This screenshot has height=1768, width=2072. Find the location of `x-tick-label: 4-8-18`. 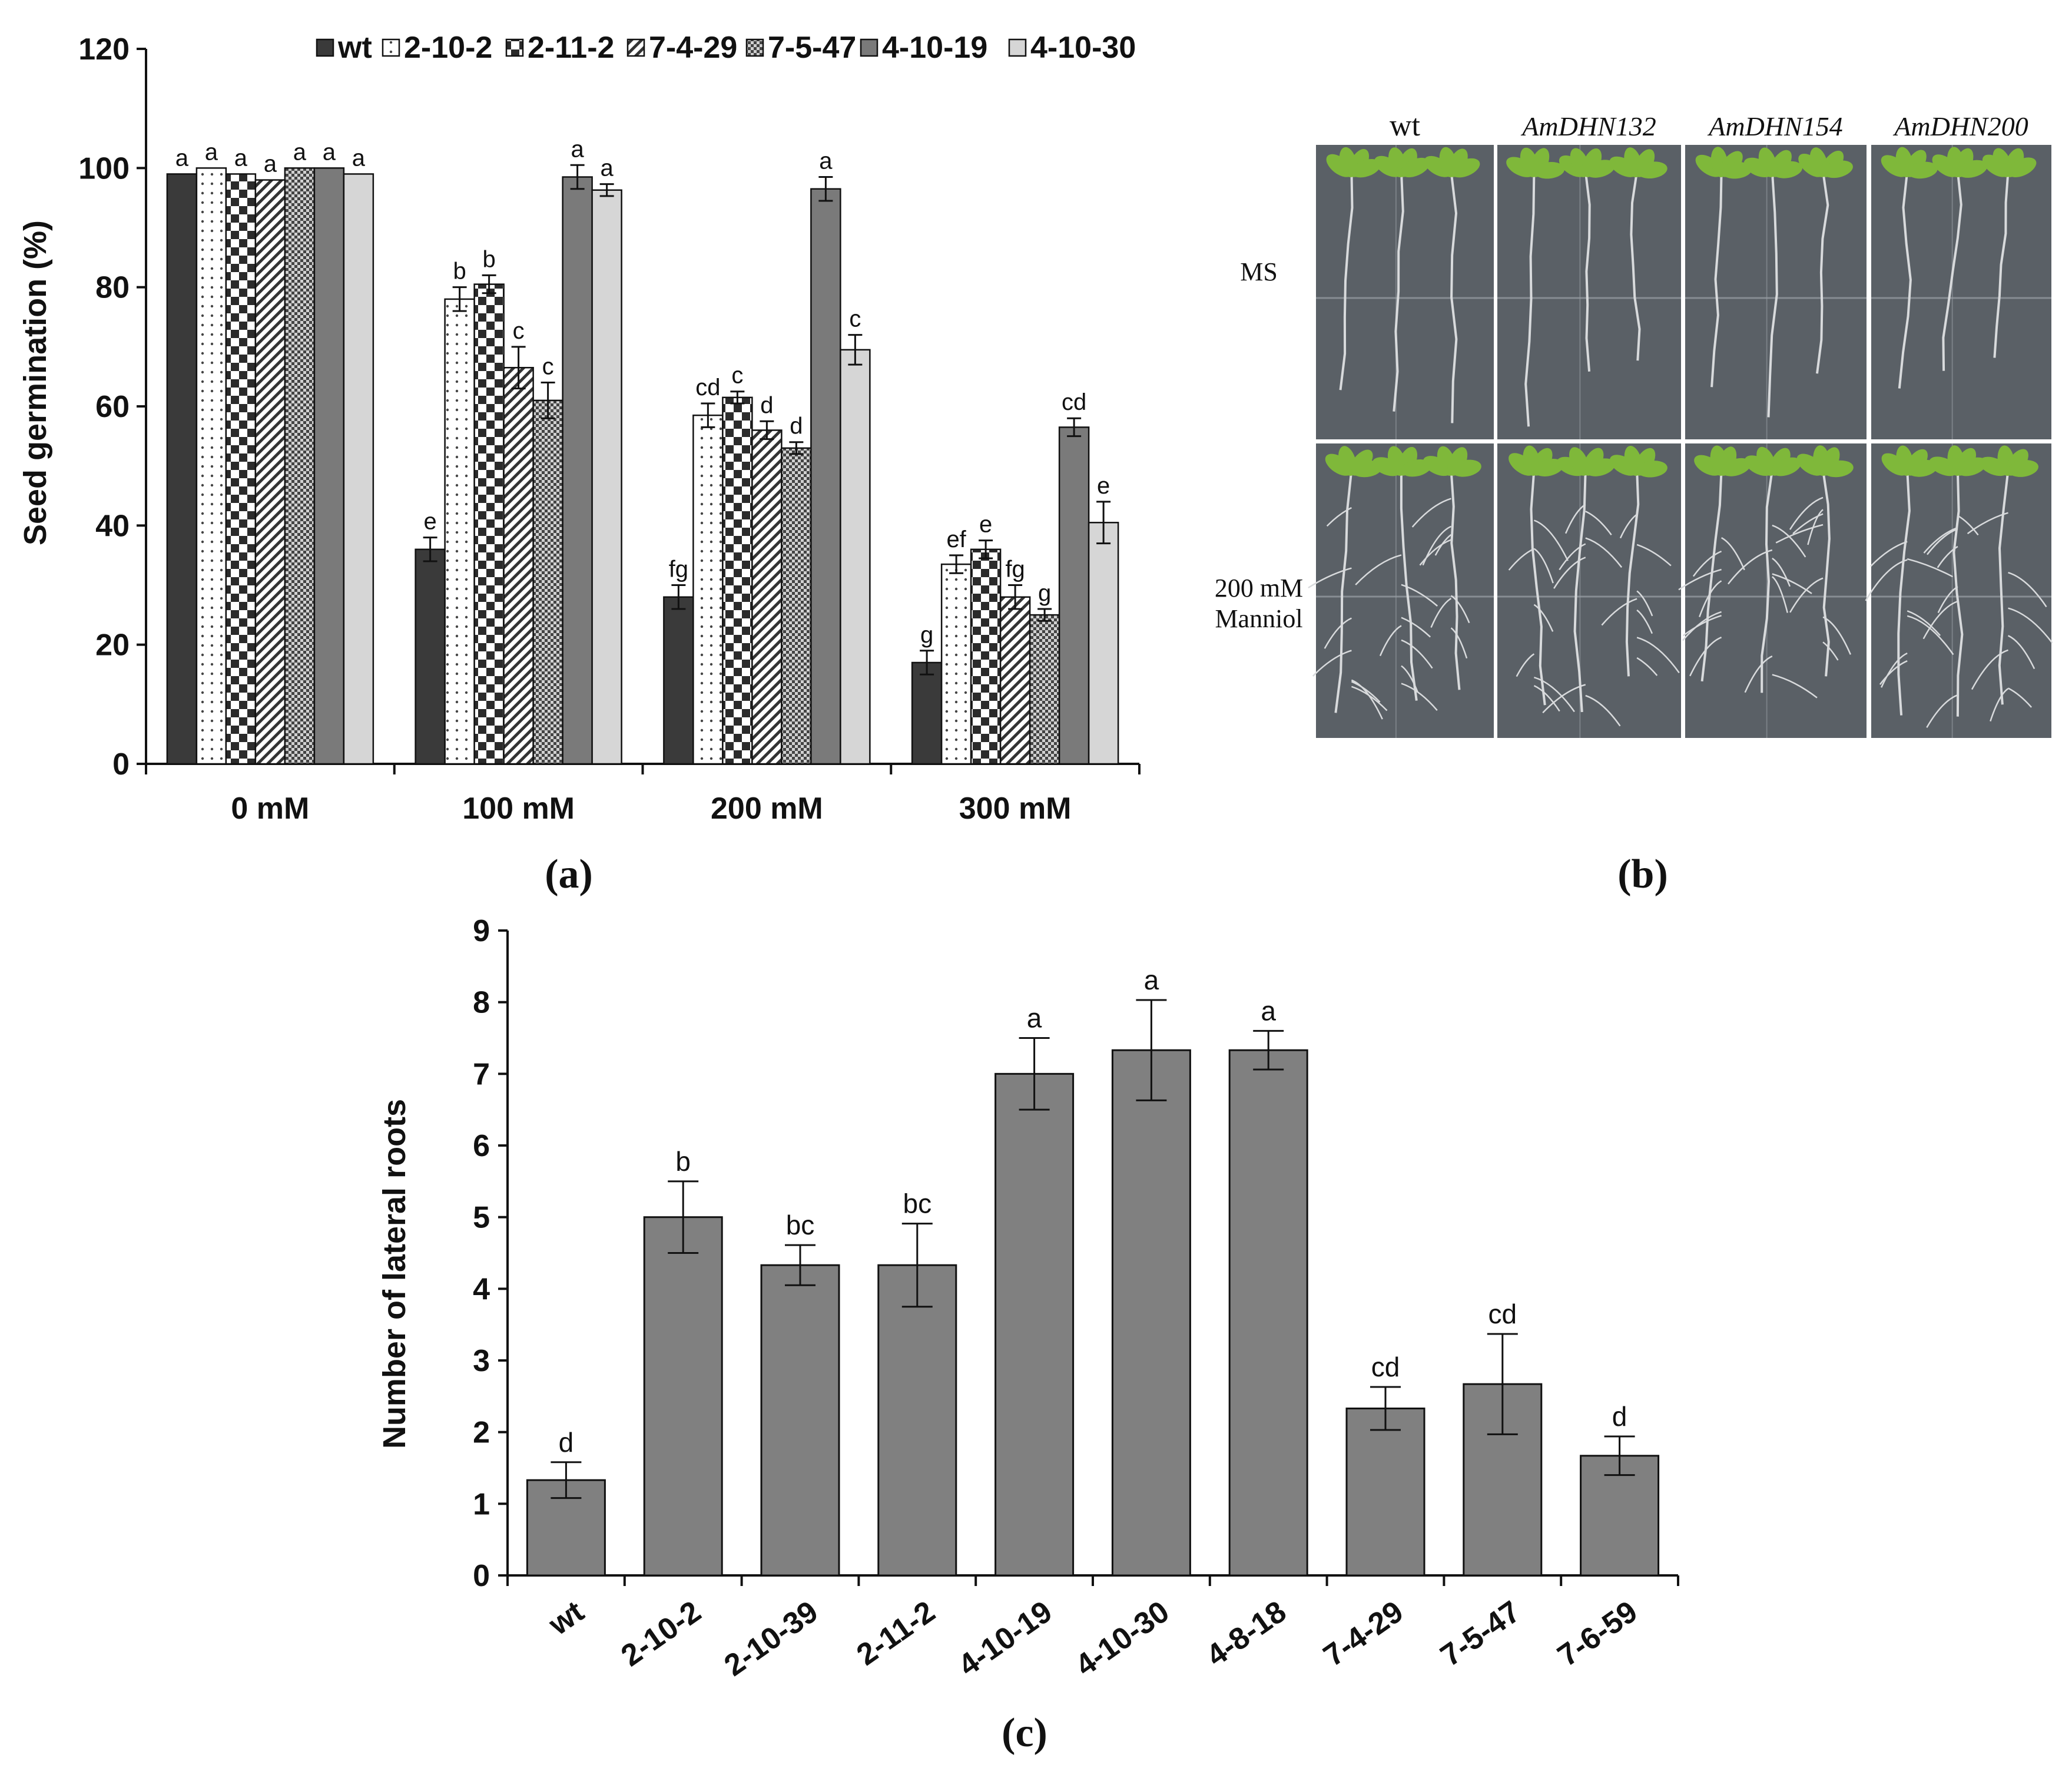

x-tick-label: 4-8-18 is located at coordinates (1246, 1634).